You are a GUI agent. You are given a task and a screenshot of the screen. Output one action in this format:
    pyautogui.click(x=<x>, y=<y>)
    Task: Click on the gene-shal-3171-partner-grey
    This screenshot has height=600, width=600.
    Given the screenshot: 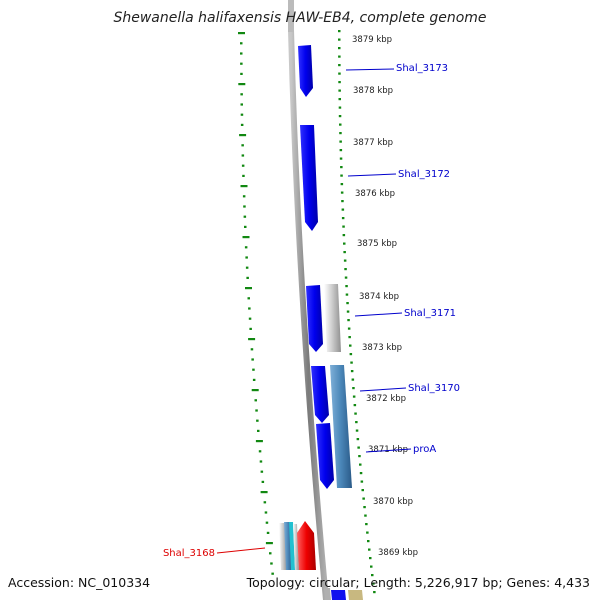 What is the action you would take?
    pyautogui.click(x=332, y=318)
    